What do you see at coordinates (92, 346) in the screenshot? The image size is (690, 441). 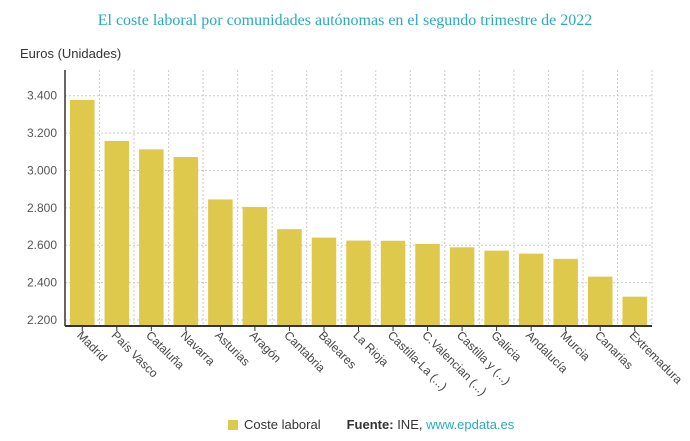 I see `x-tick-label: Madrid` at bounding box center [92, 346].